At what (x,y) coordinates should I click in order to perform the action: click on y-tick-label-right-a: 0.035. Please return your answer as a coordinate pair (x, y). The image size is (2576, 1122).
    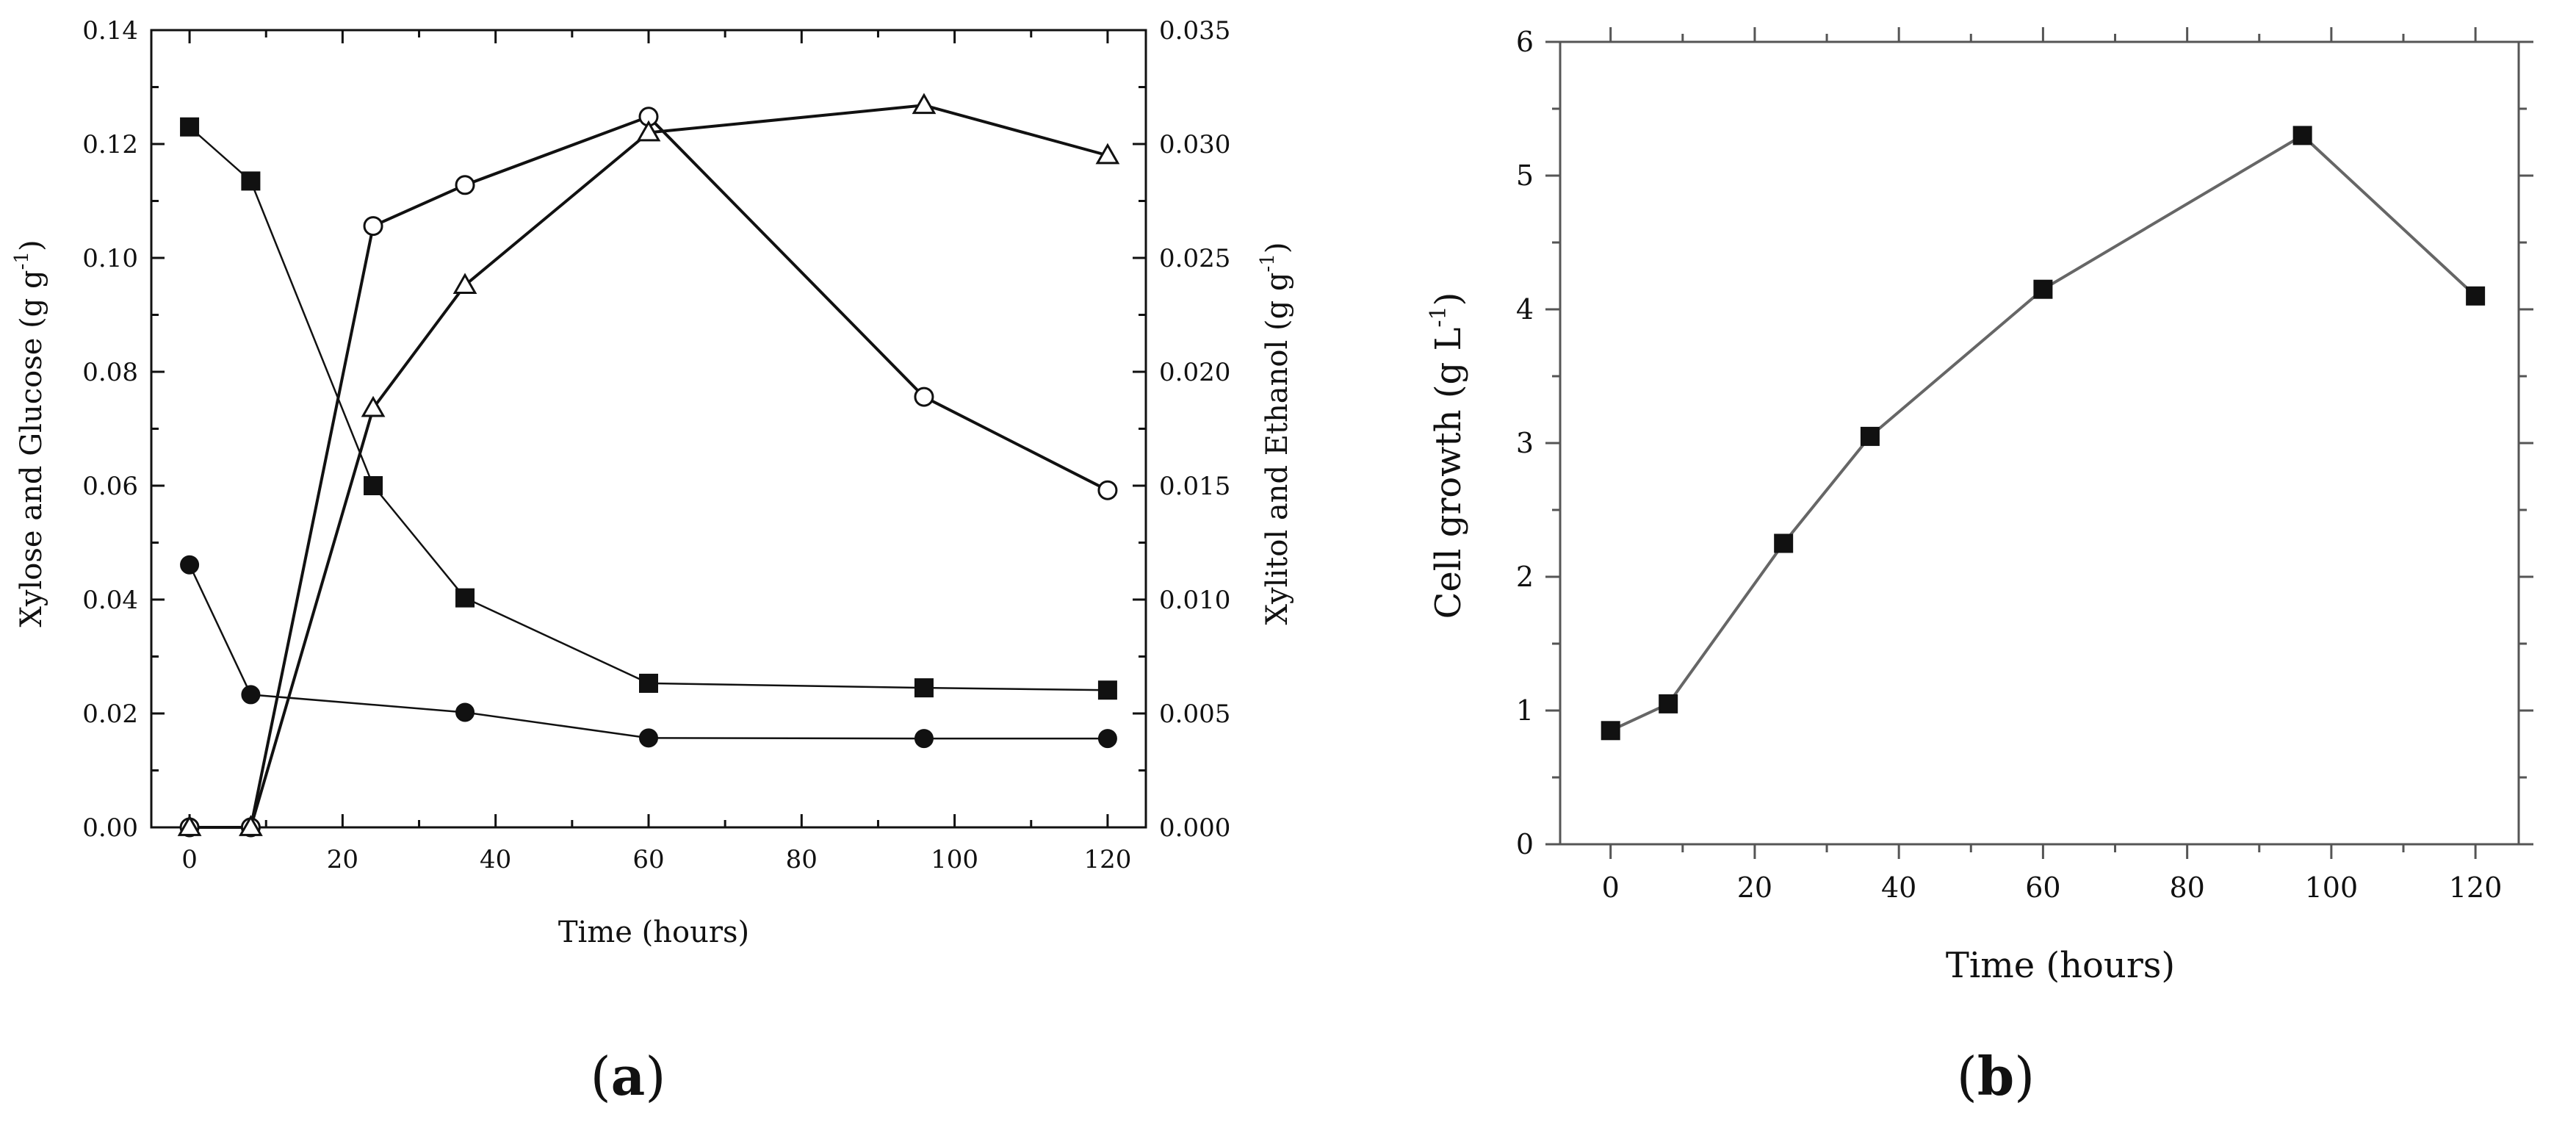
    Looking at the image, I should click on (1194, 31).